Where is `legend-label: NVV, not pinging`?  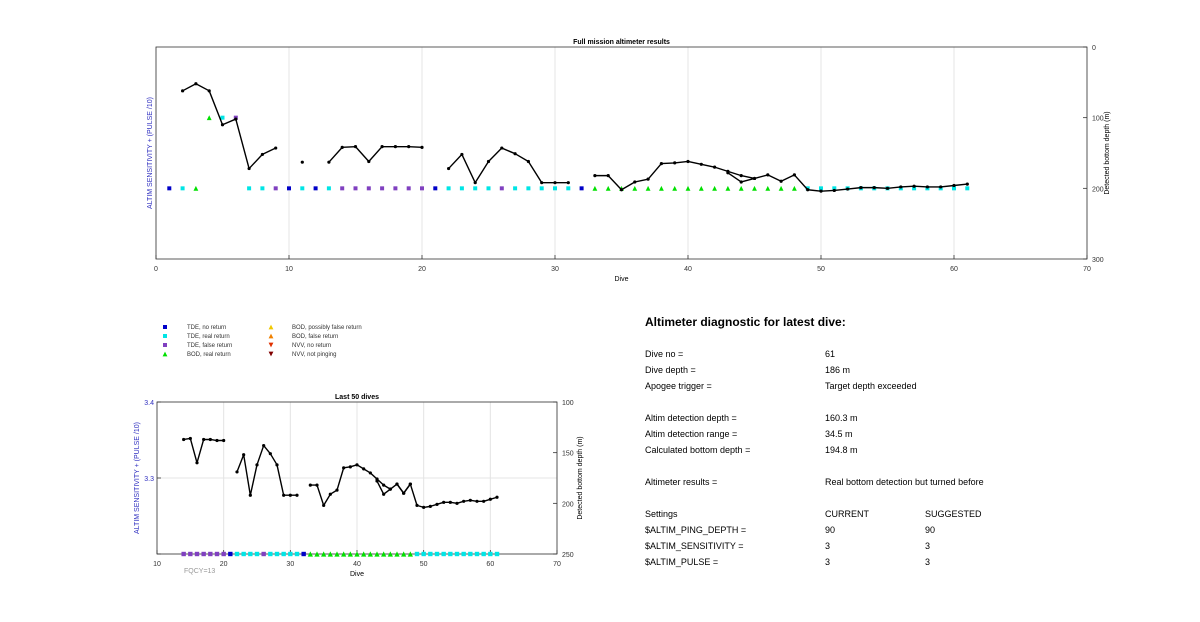
legend-label: NVV, not pinging is located at coordinates (314, 355).